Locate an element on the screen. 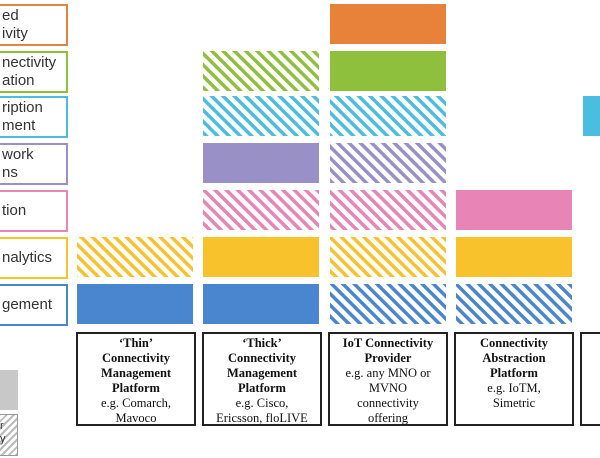 This screenshot has width=600, height=458. block-thick-connectivity-aggregation-hatched is located at coordinates (261, 71).